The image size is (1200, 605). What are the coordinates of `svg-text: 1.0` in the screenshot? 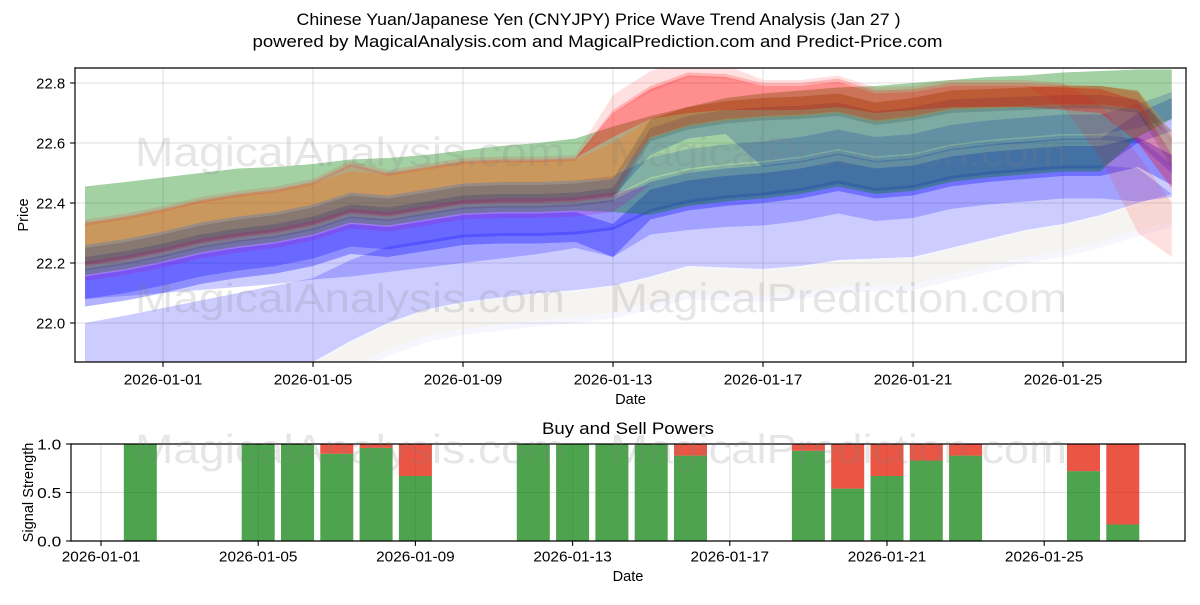 It's located at (49, 445).